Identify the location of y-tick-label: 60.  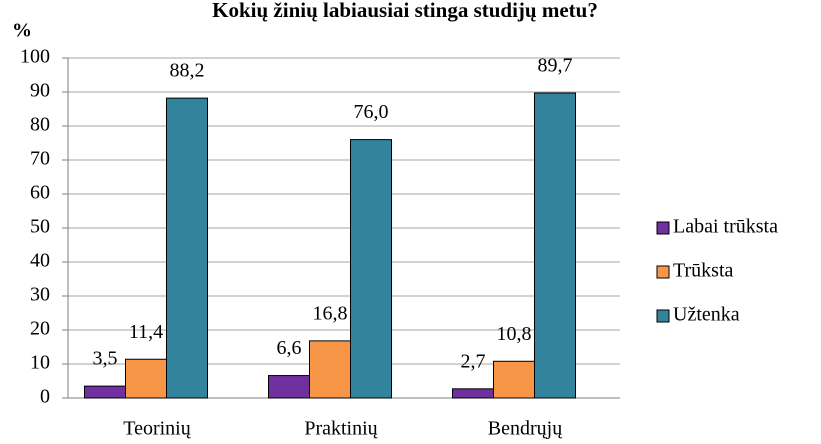
(40, 193).